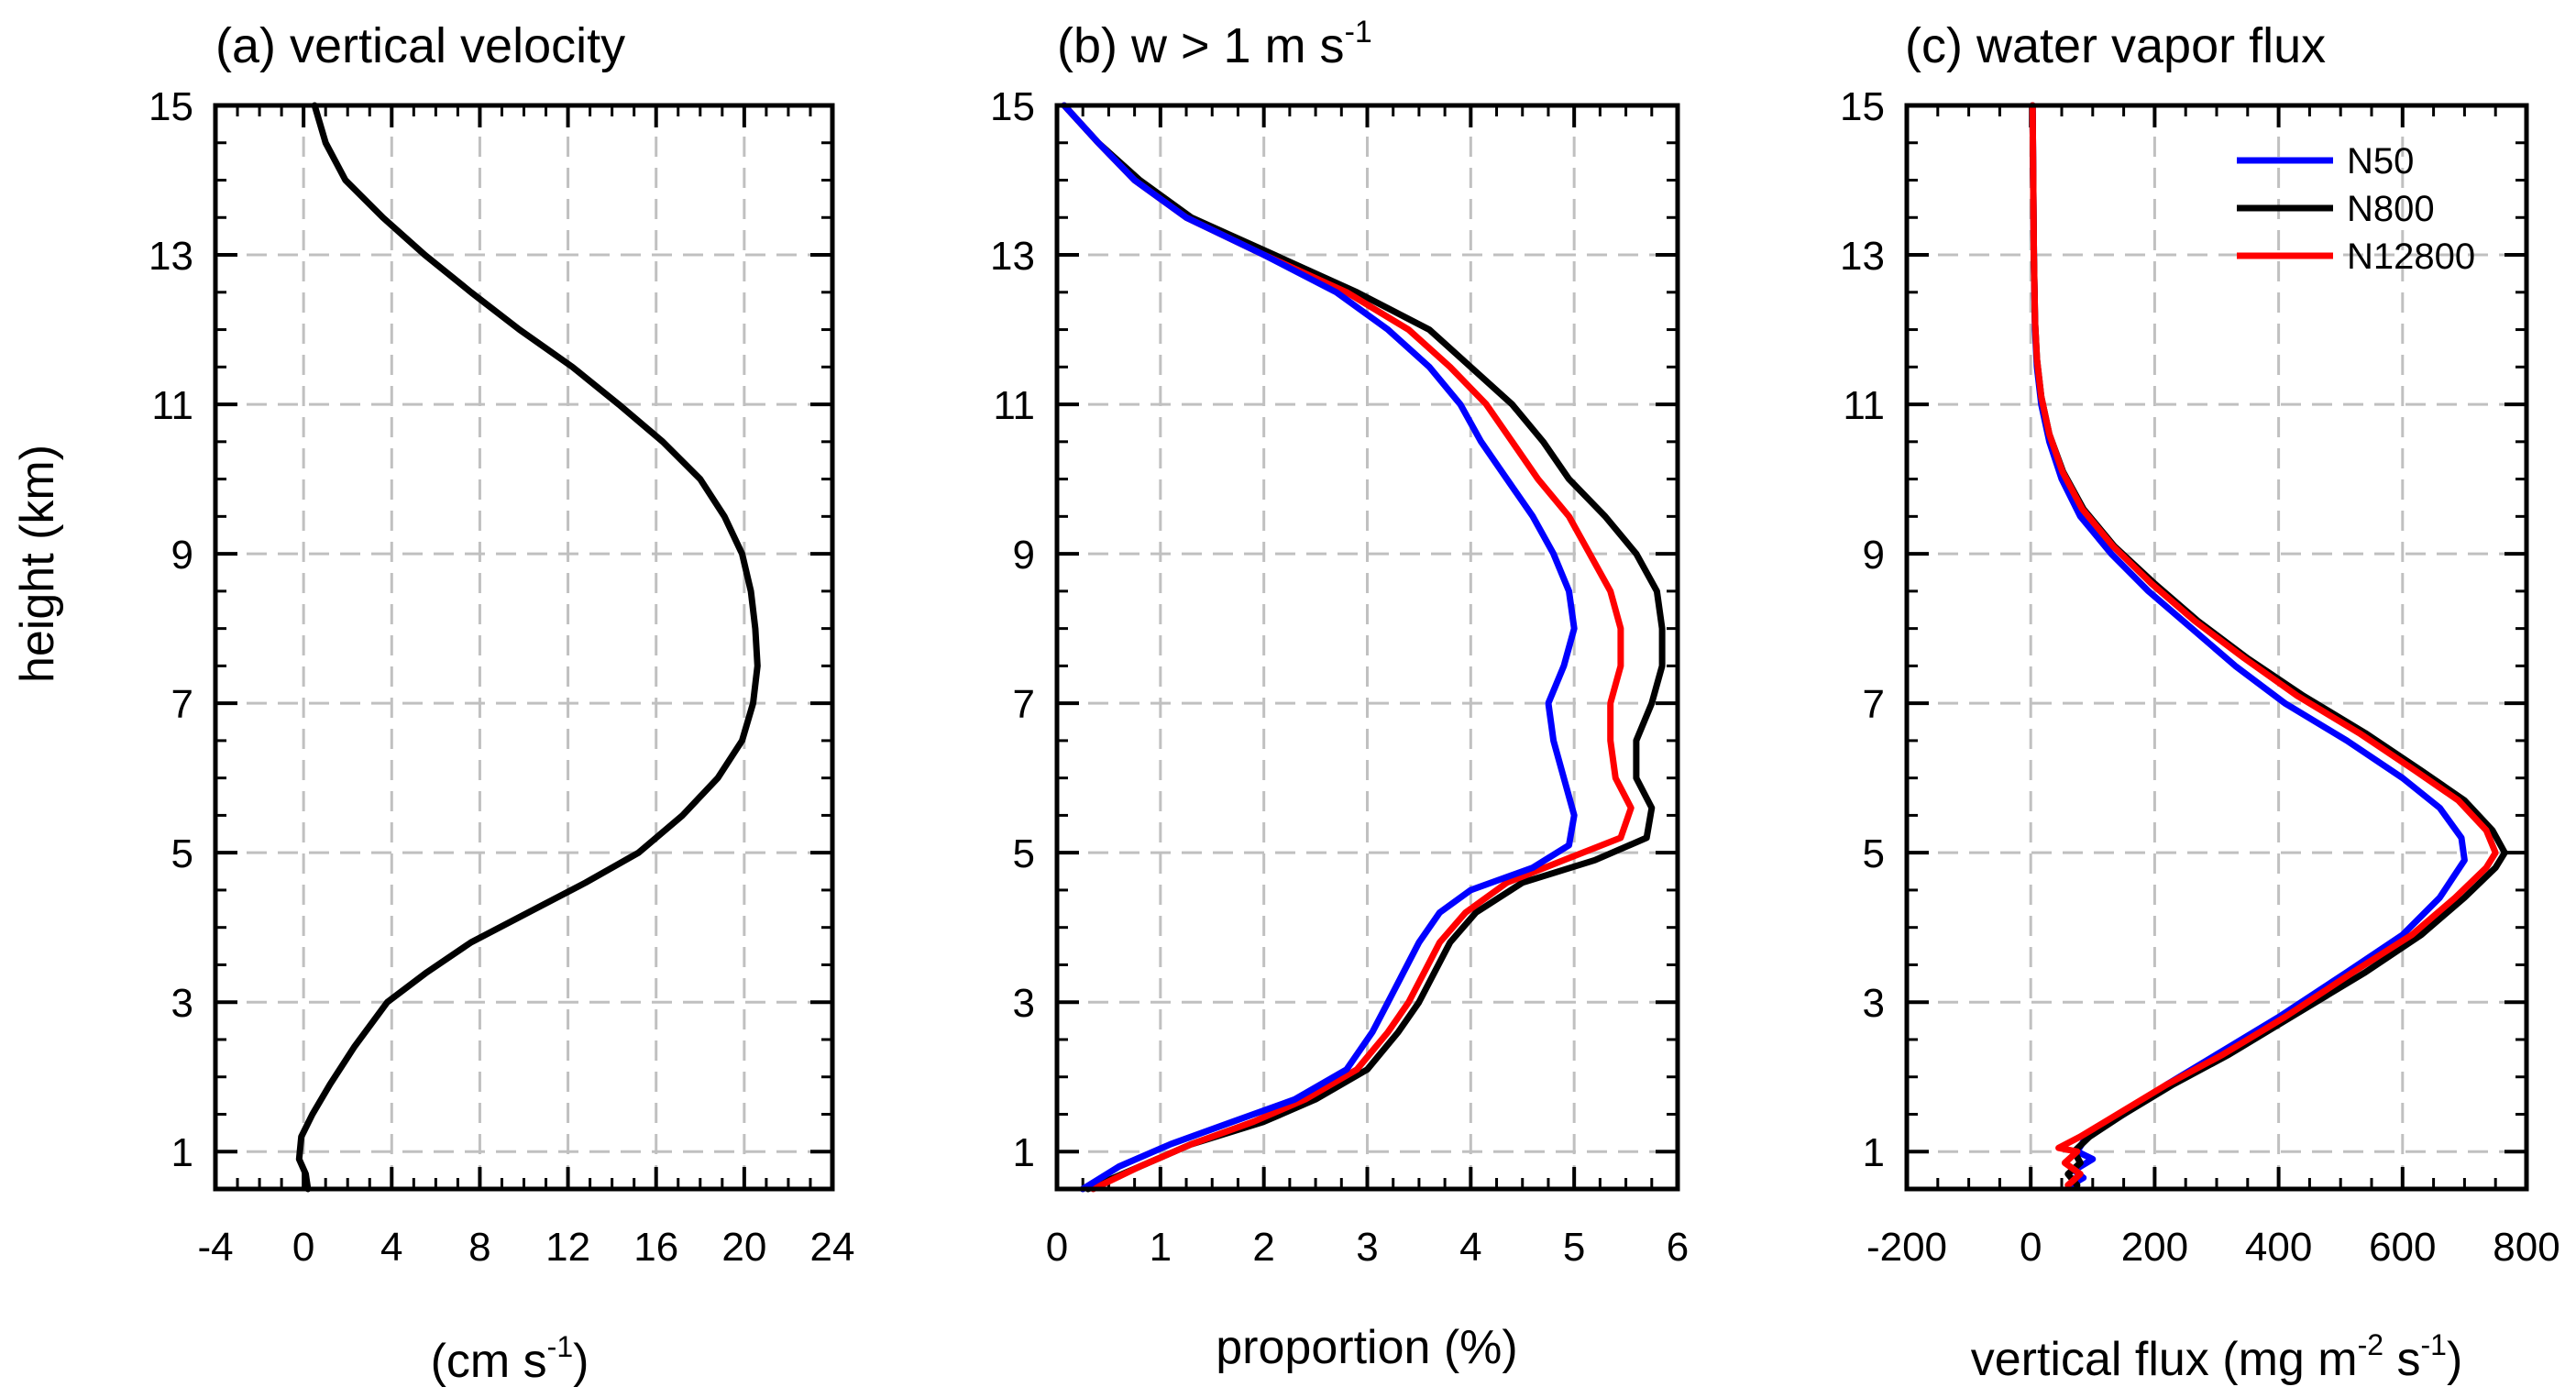 This screenshot has width=2576, height=1398. What do you see at coordinates (1263, 1247) in the screenshot?
I see `panel-b-x-tick-label: 2` at bounding box center [1263, 1247].